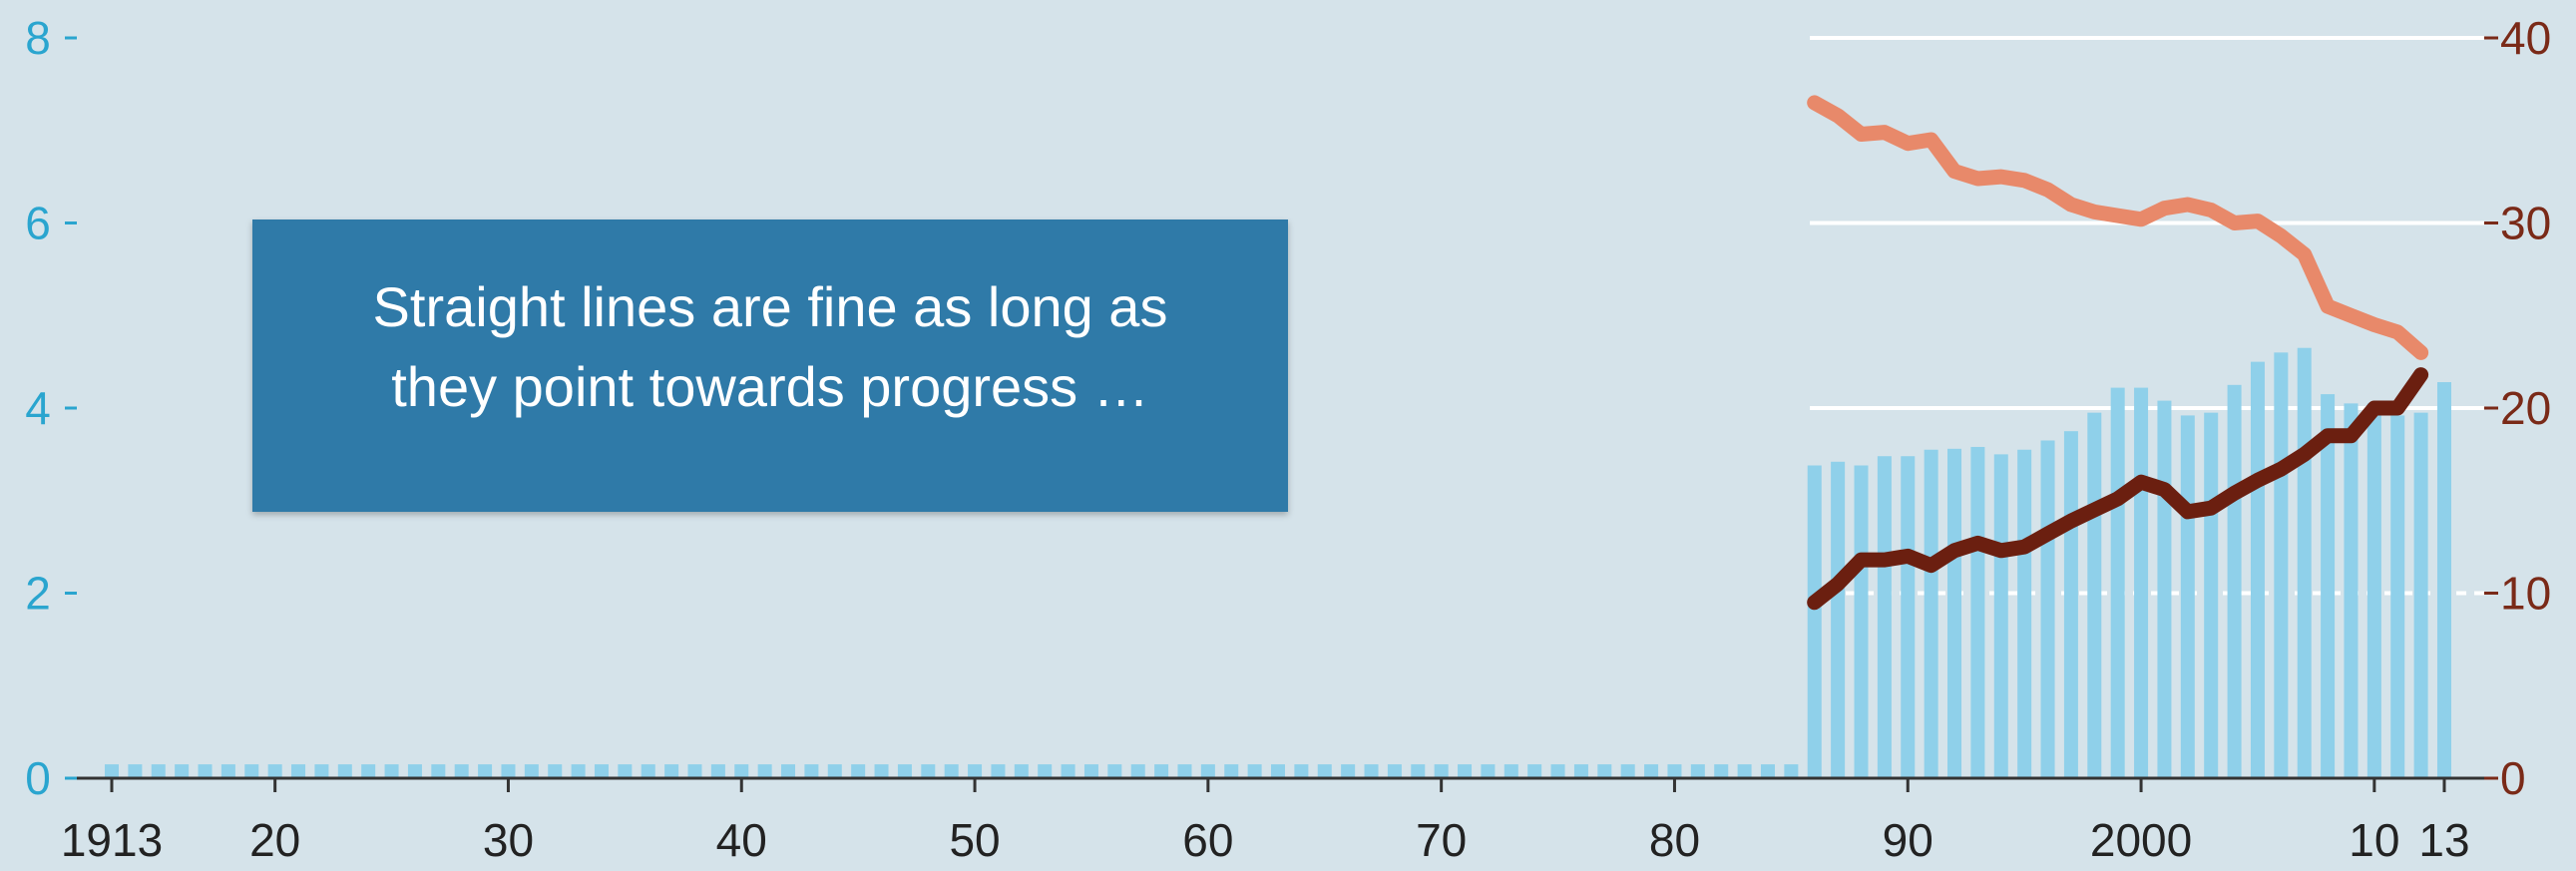  Describe the element at coordinates (2141, 840) in the screenshot. I see `x-axis-tick-label: 2000` at that location.